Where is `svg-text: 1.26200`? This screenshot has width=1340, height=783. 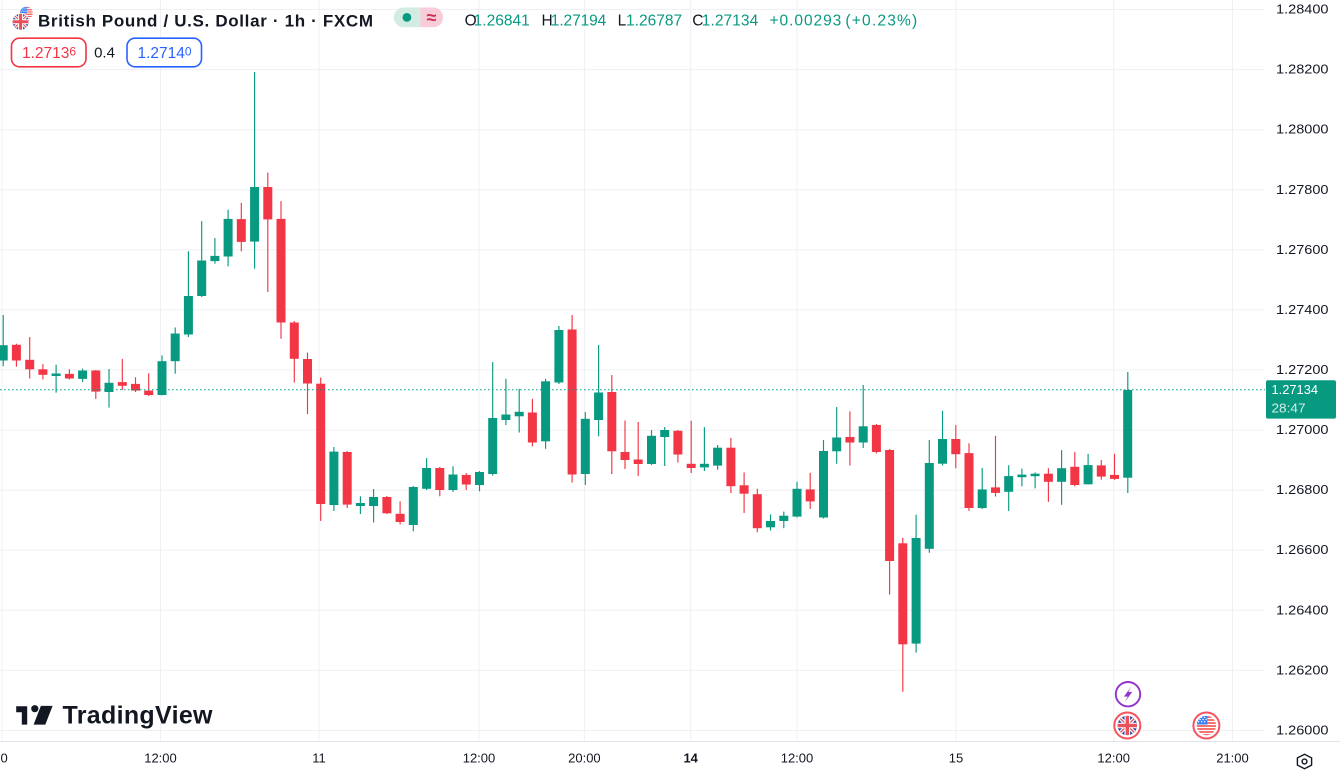
svg-text: 1.26200 is located at coordinates (1302, 670).